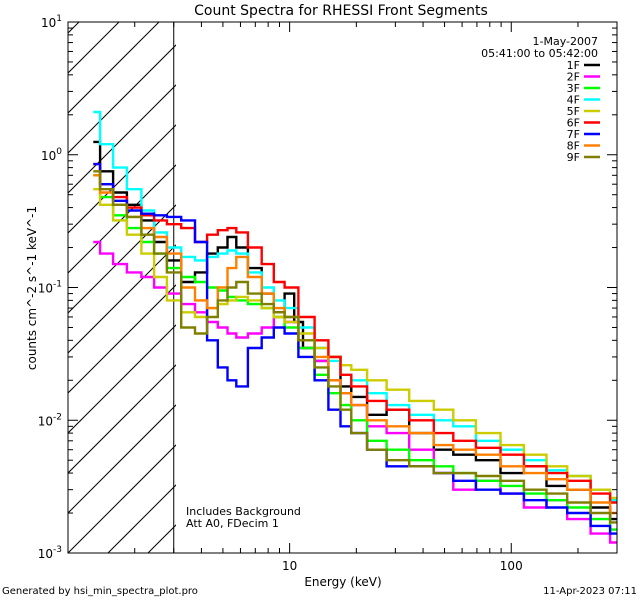  What do you see at coordinates (341, 11) in the screenshot?
I see `chart-title: Count Spectra for RHESSI Front Segments` at bounding box center [341, 11].